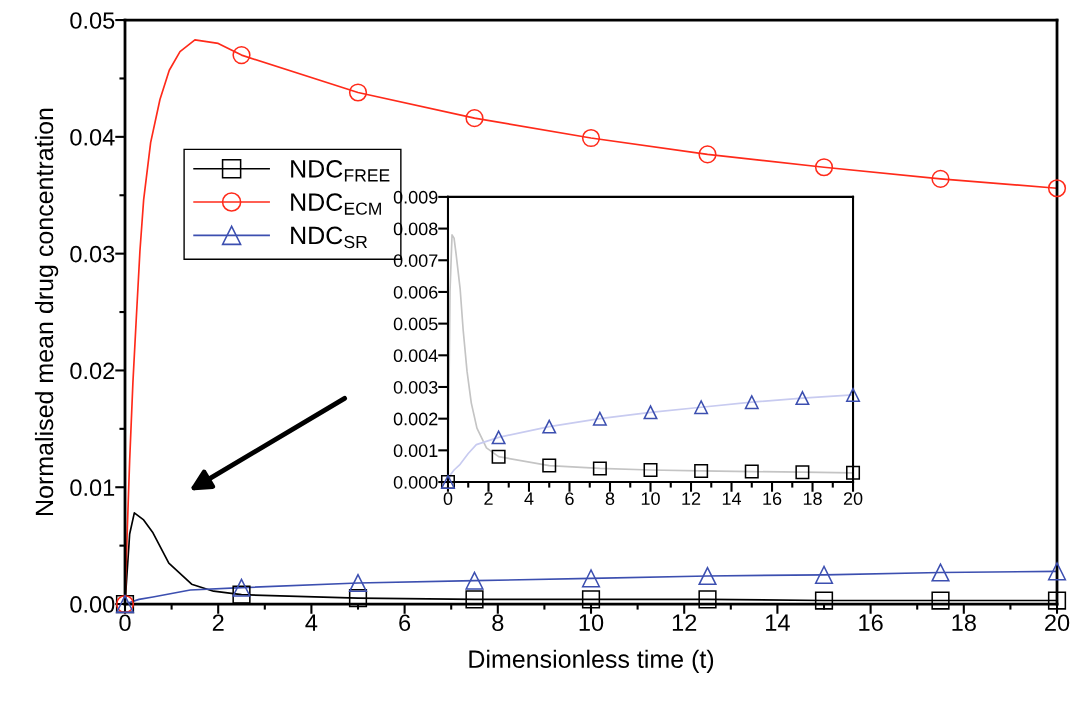  Describe the element at coordinates (591, 661) in the screenshot. I see `x-axis-title: Dimensionless time (t)` at that location.